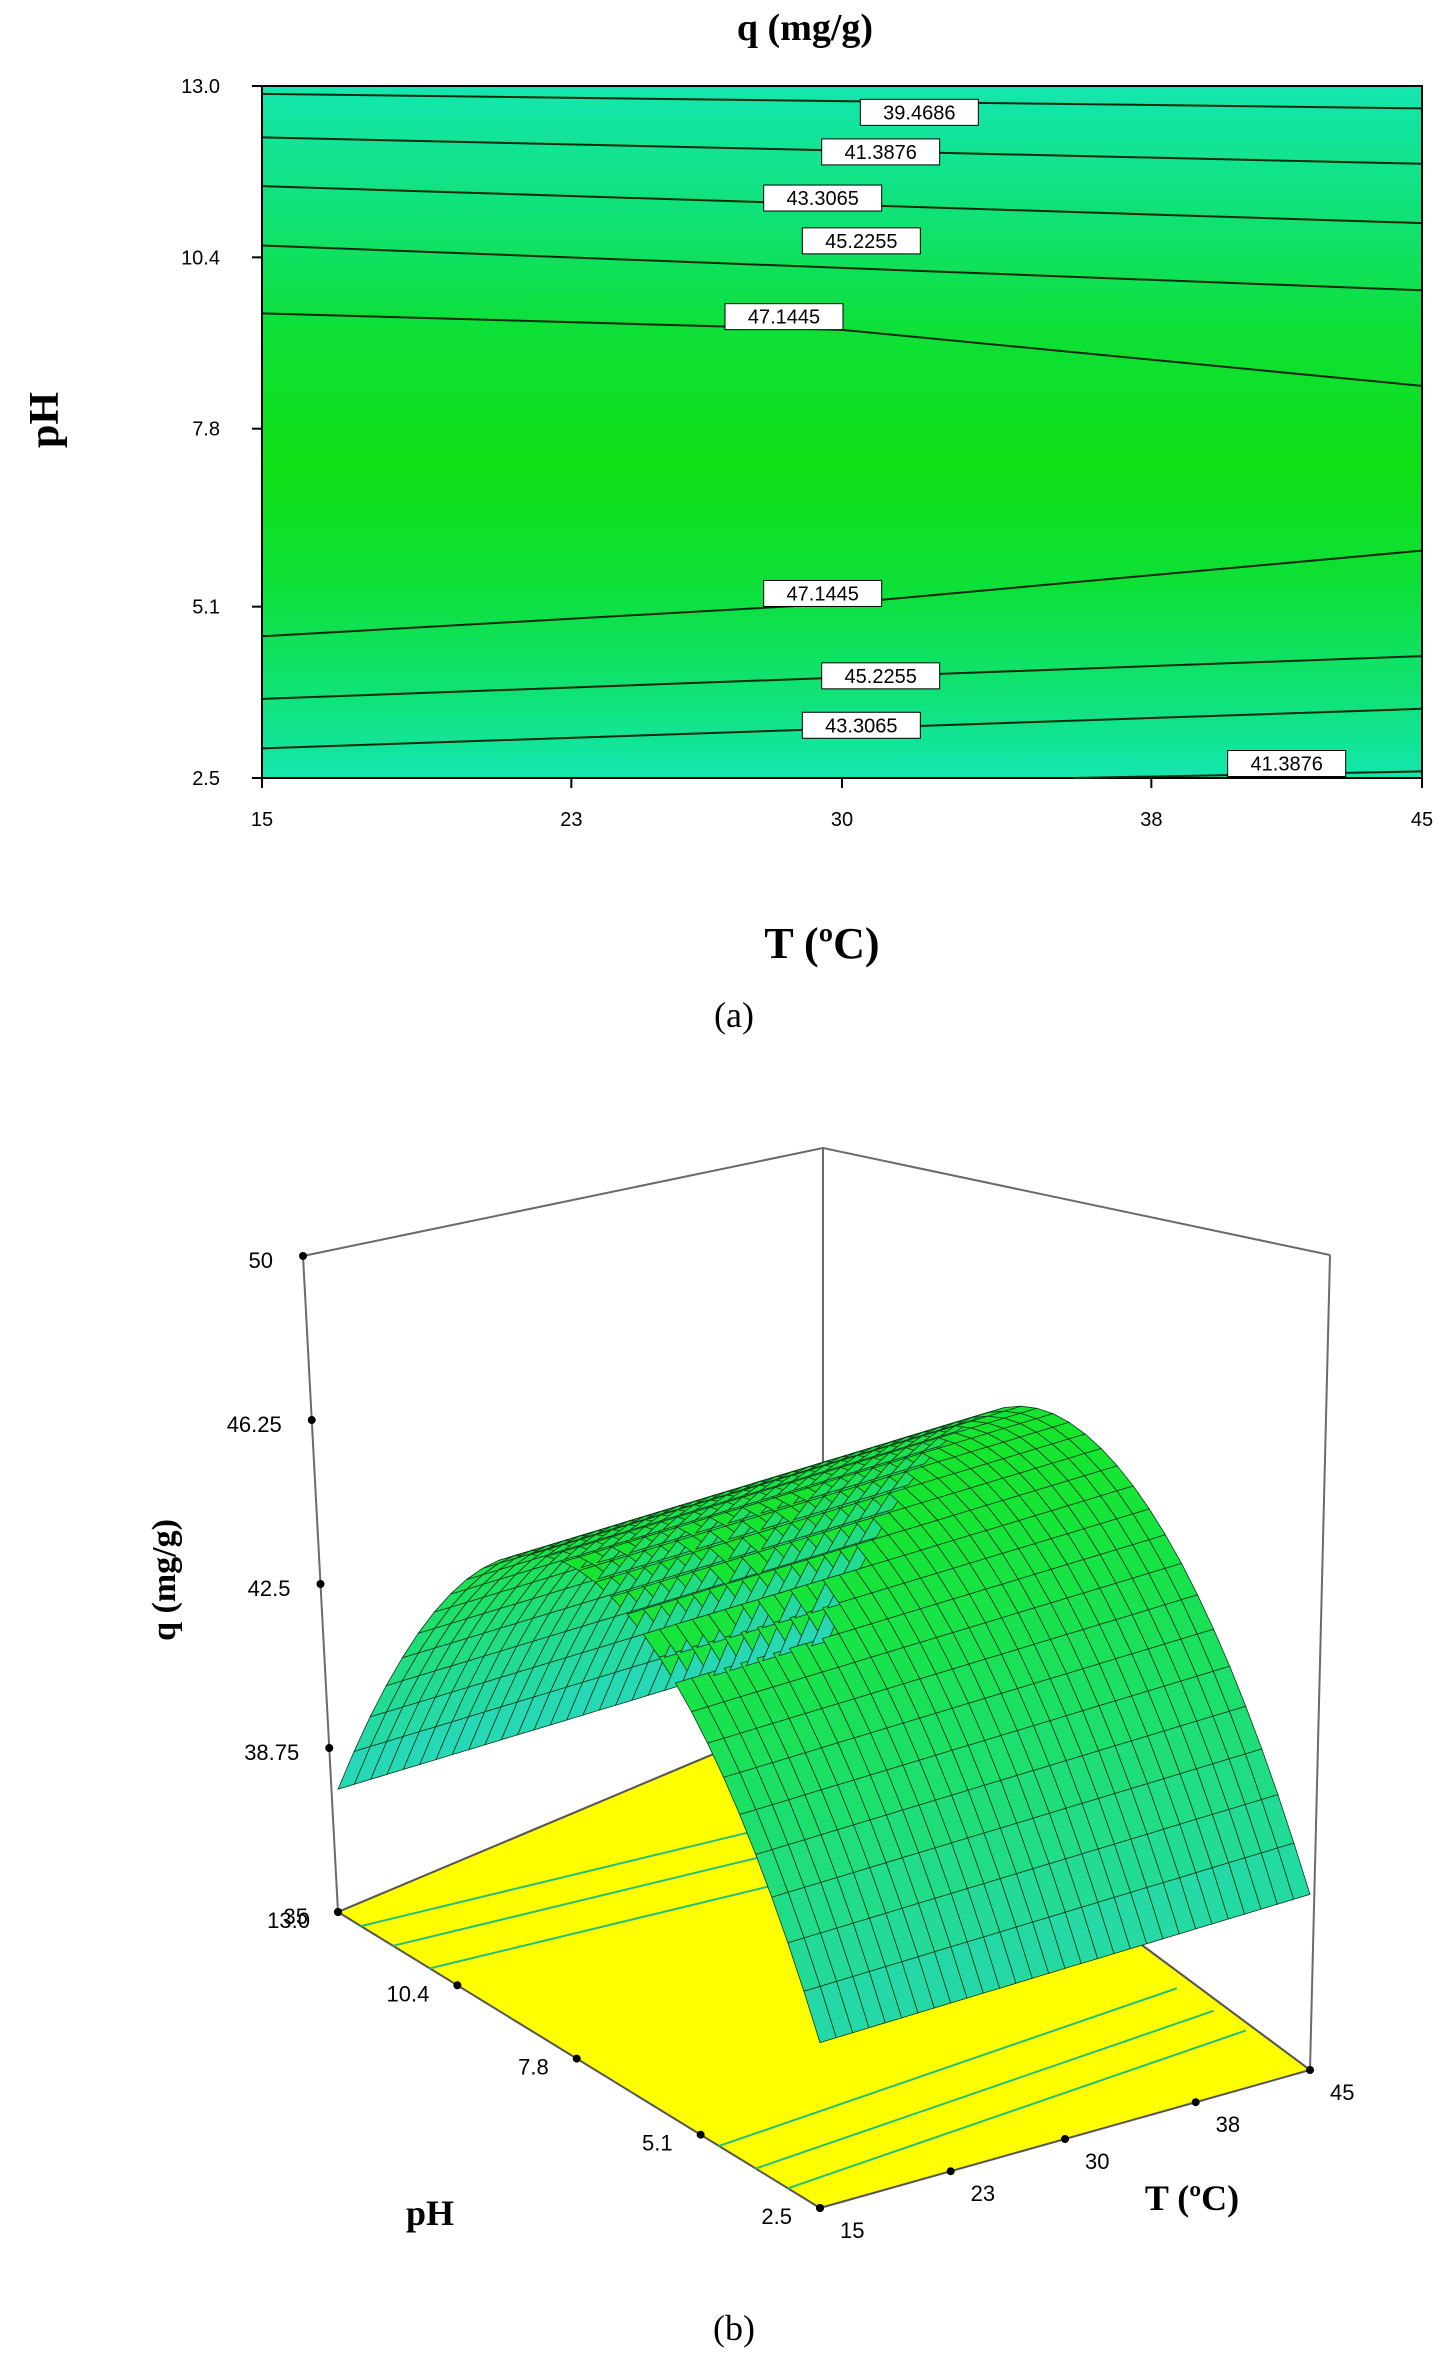  I want to click on x-tick-label: 30, so click(842, 820).